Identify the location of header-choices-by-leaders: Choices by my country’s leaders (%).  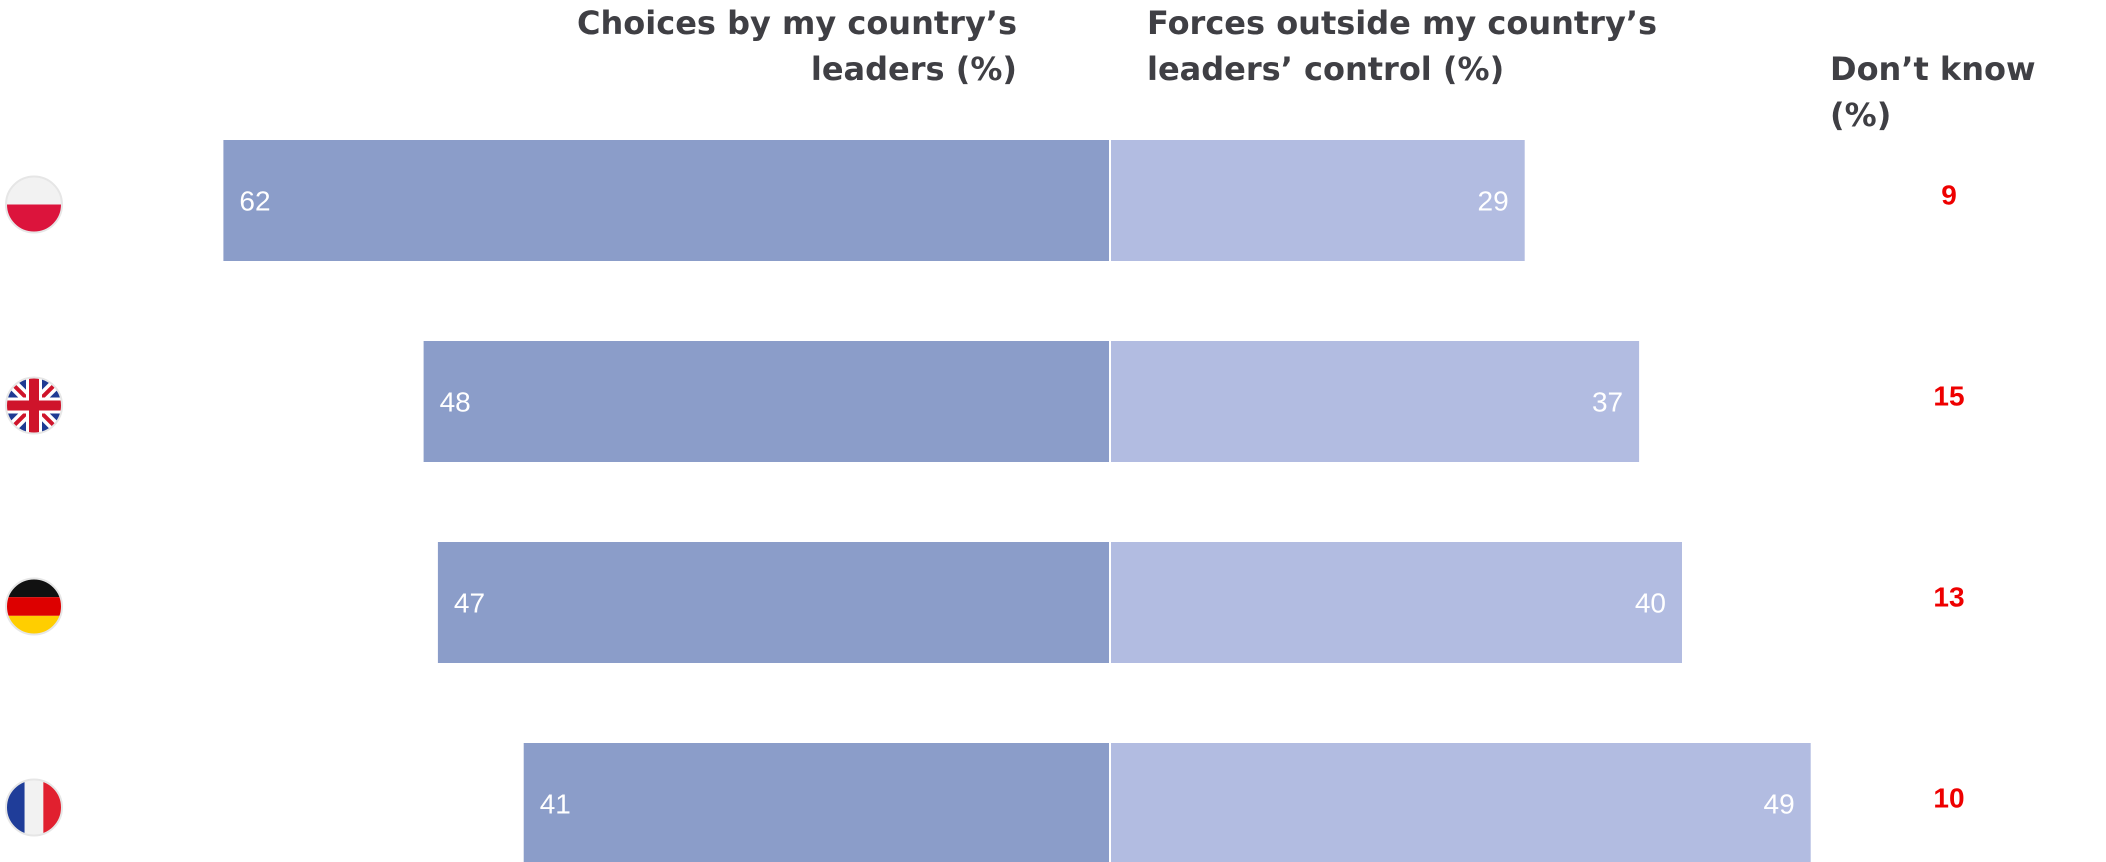
(797, 46).